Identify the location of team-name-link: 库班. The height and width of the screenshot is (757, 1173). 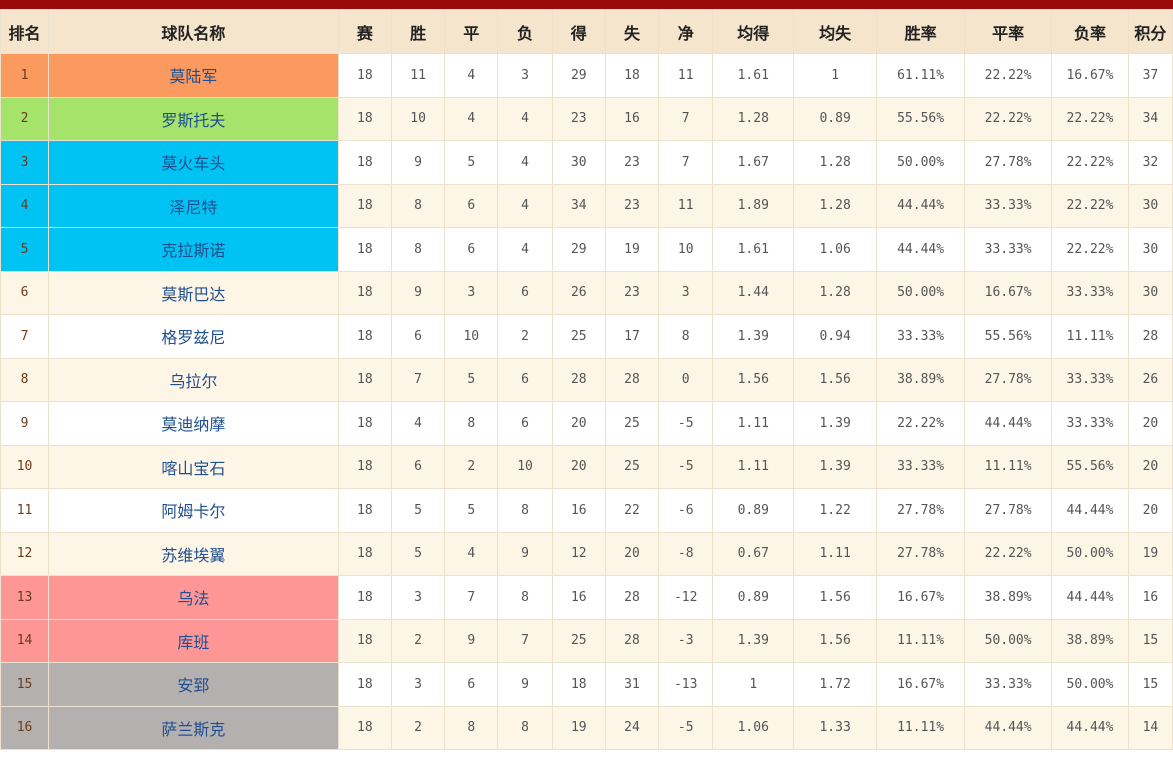
(193, 640).